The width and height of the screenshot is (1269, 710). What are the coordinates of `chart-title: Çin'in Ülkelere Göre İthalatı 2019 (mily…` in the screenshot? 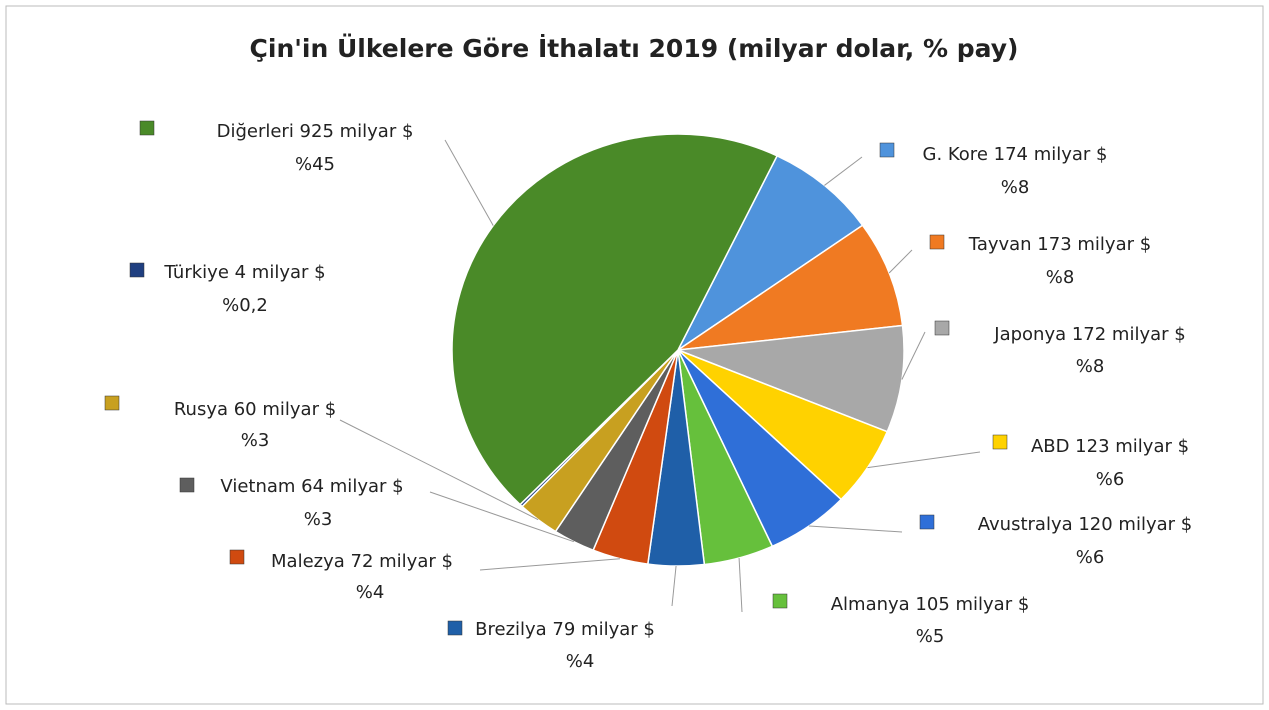 It's located at (634, 48).